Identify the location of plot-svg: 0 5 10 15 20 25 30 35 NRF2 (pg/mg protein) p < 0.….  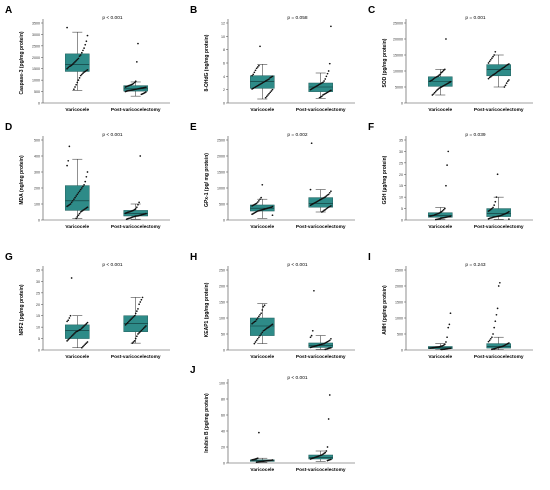
(94, 311).